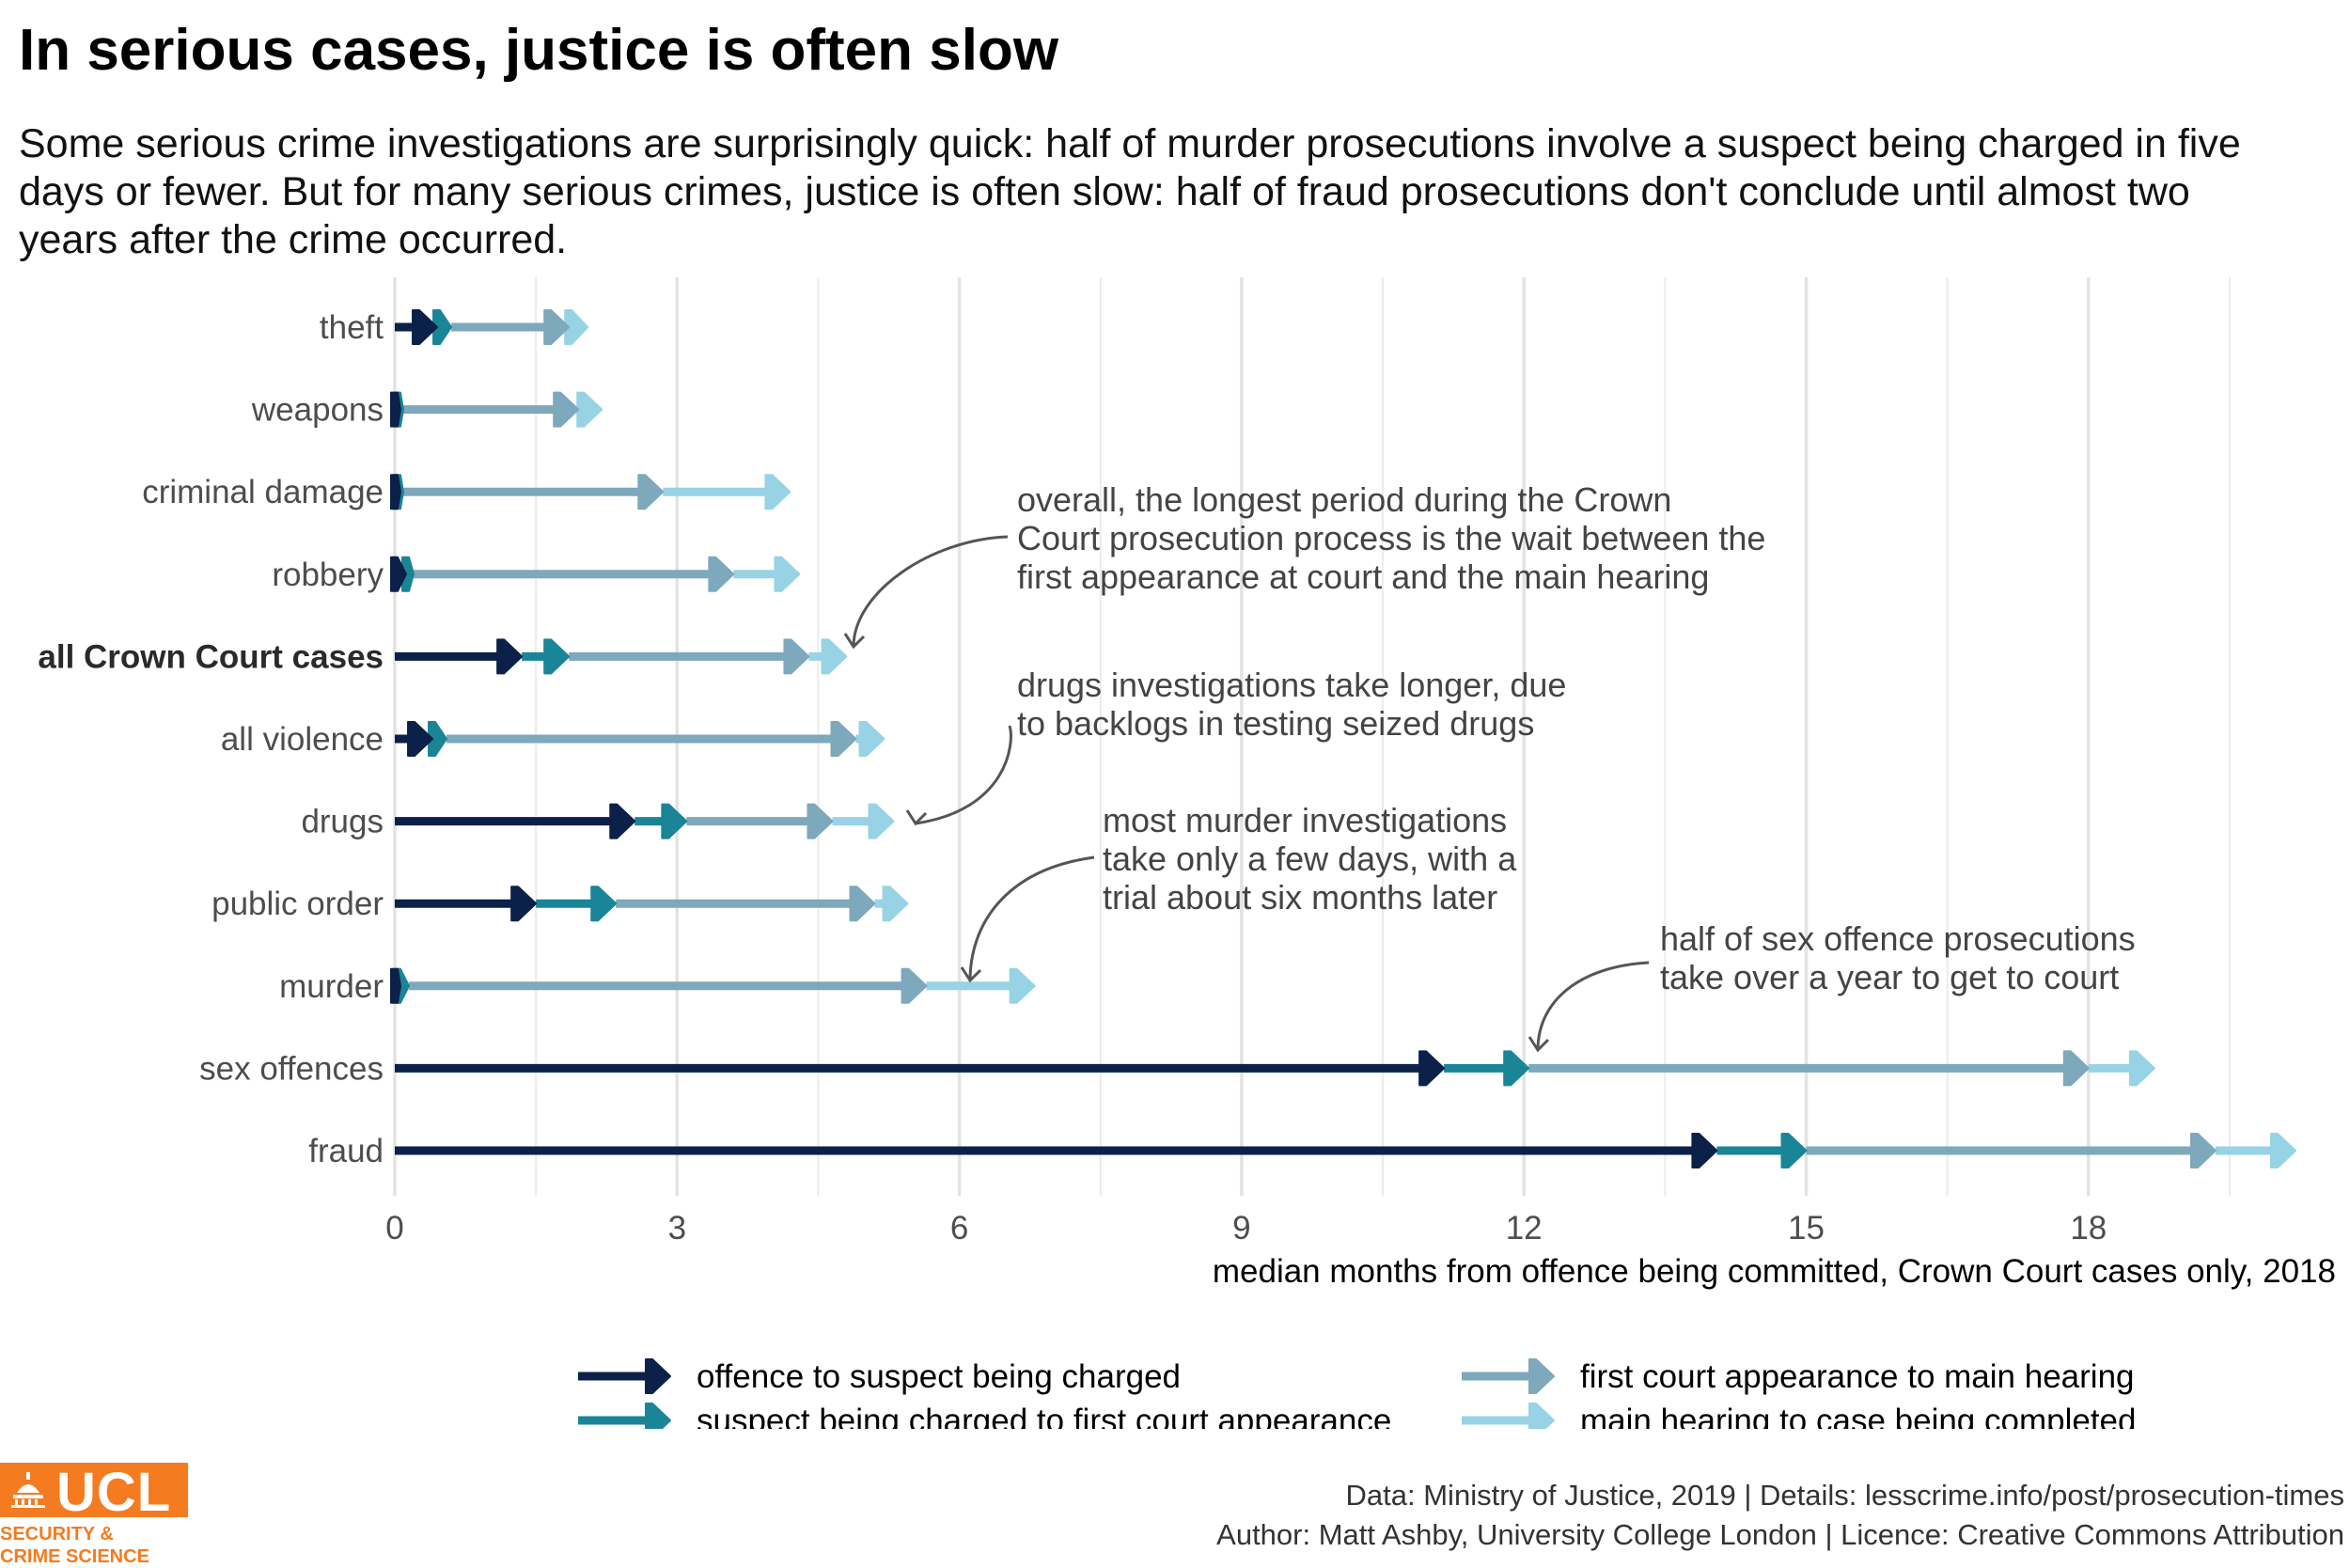 The width and height of the screenshot is (2350, 1568). Describe the element at coordinates (211, 656) in the screenshot. I see `category-label-all-crown-court-cases: all Crown Court cases` at that location.